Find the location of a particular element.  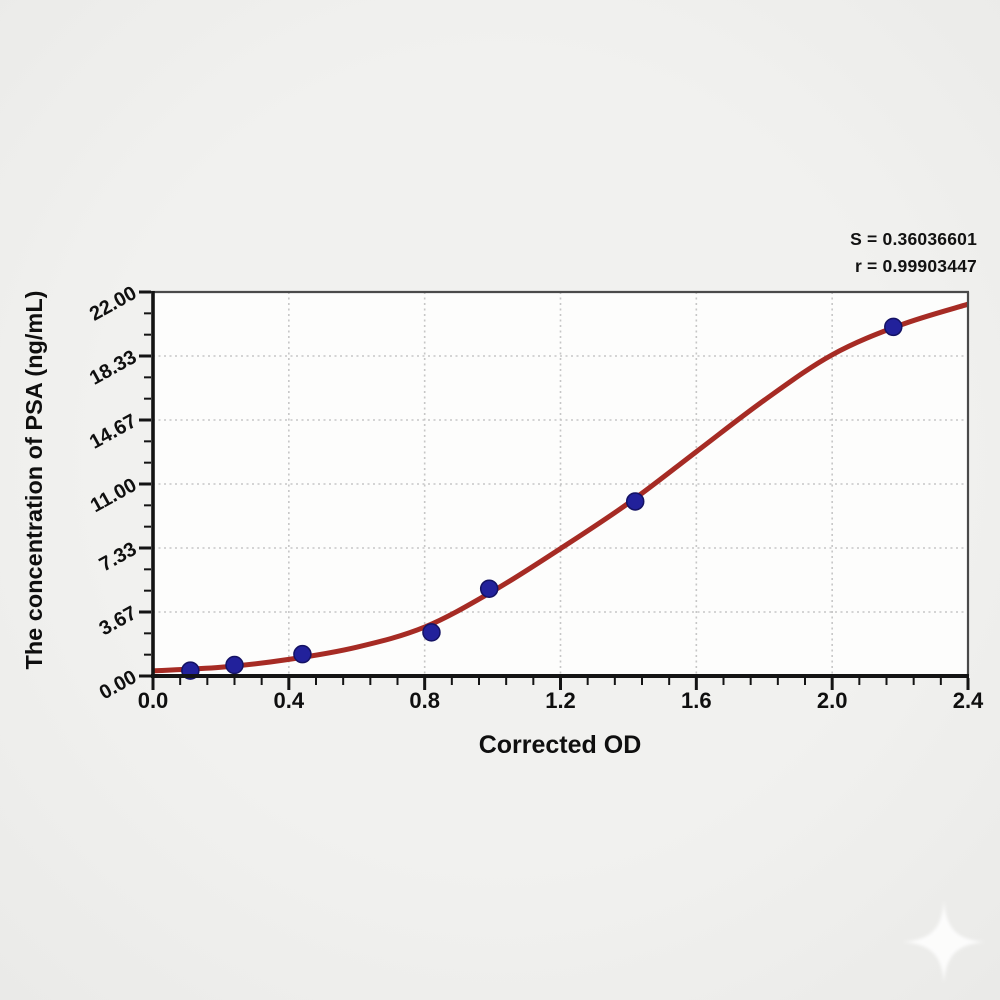

s-statistic: S = 0.36036601 is located at coordinates (913, 239).